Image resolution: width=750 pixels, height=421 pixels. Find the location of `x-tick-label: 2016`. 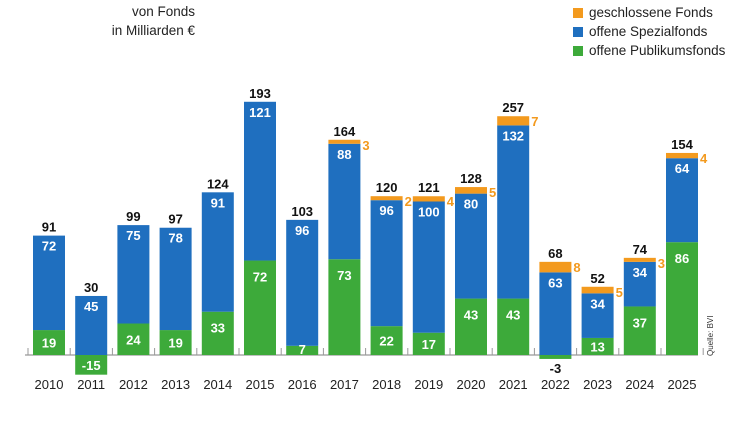

x-tick-label: 2016 is located at coordinates (302, 384).